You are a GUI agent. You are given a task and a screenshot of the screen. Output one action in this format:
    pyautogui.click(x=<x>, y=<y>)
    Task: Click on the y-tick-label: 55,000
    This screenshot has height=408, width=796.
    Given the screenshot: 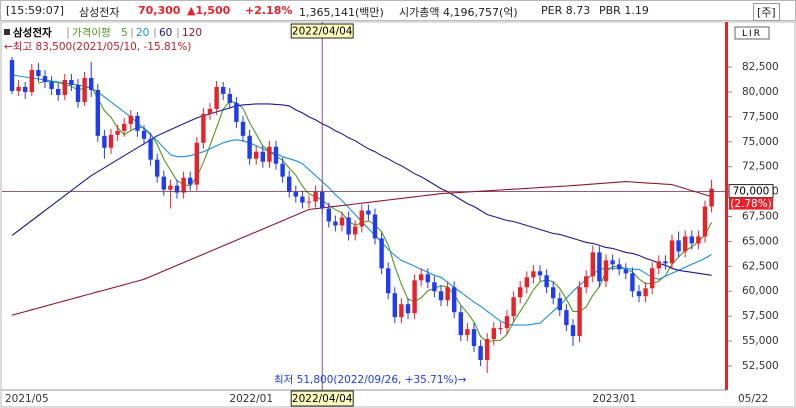 What is the action you would take?
    pyautogui.click(x=760, y=341)
    